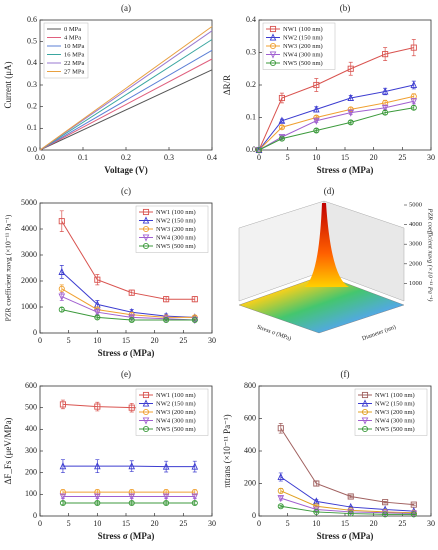 This screenshot has height=550, width=438. What do you see at coordinates (32, 127) in the screenshot?
I see `y-tick-label: 0.1` at bounding box center [32, 127].